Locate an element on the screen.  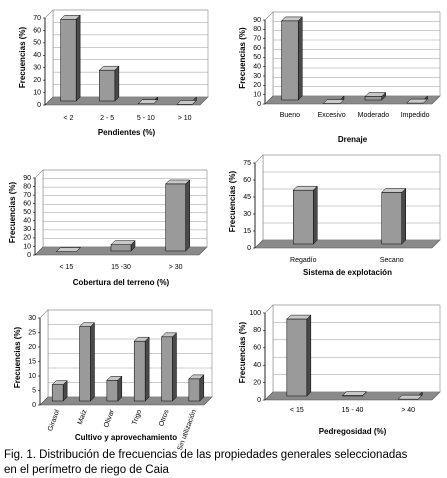
back-wall is located at coordinates (351, 197).